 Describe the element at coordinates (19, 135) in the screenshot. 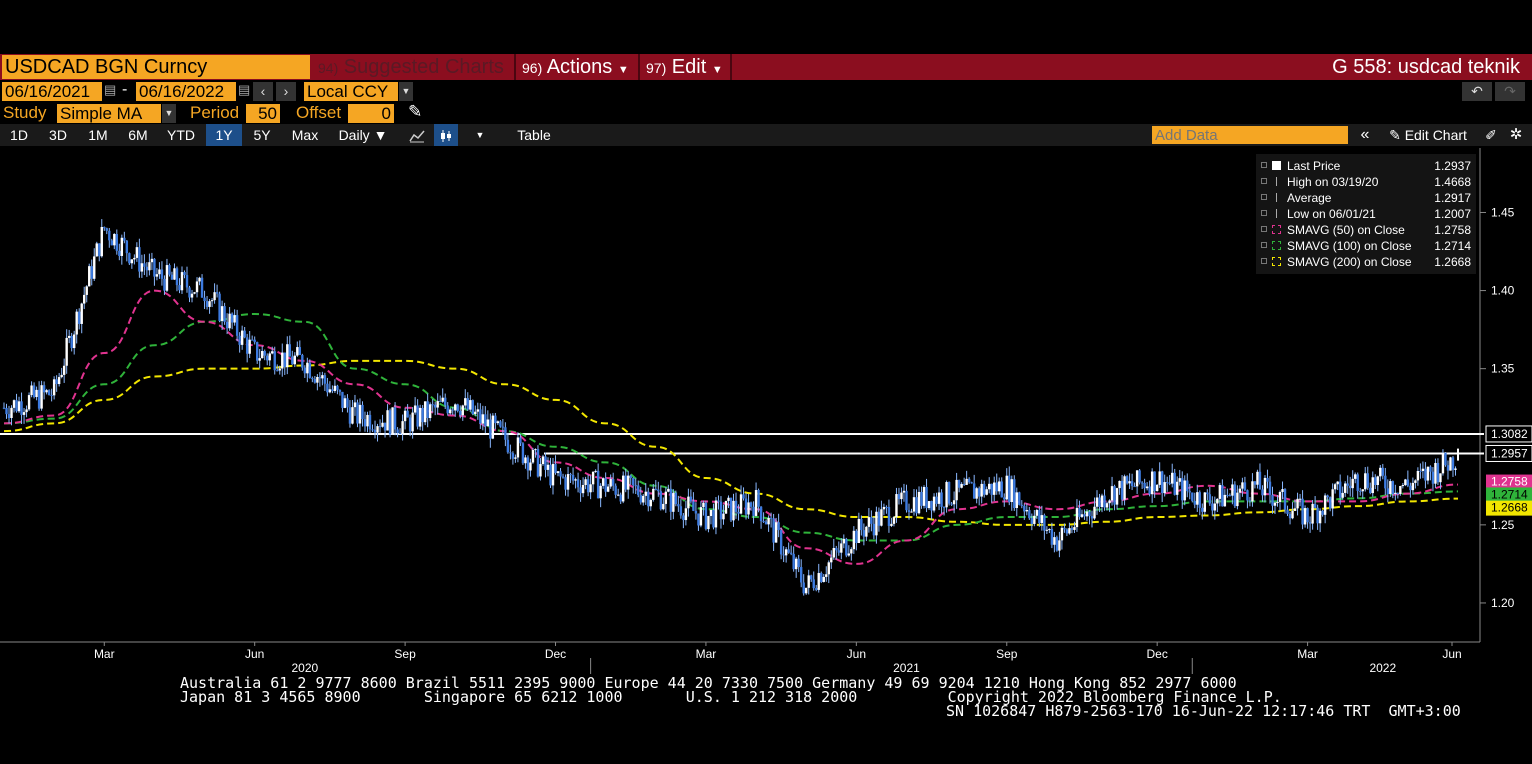

I see `period-1d-button: 1D` at that location.